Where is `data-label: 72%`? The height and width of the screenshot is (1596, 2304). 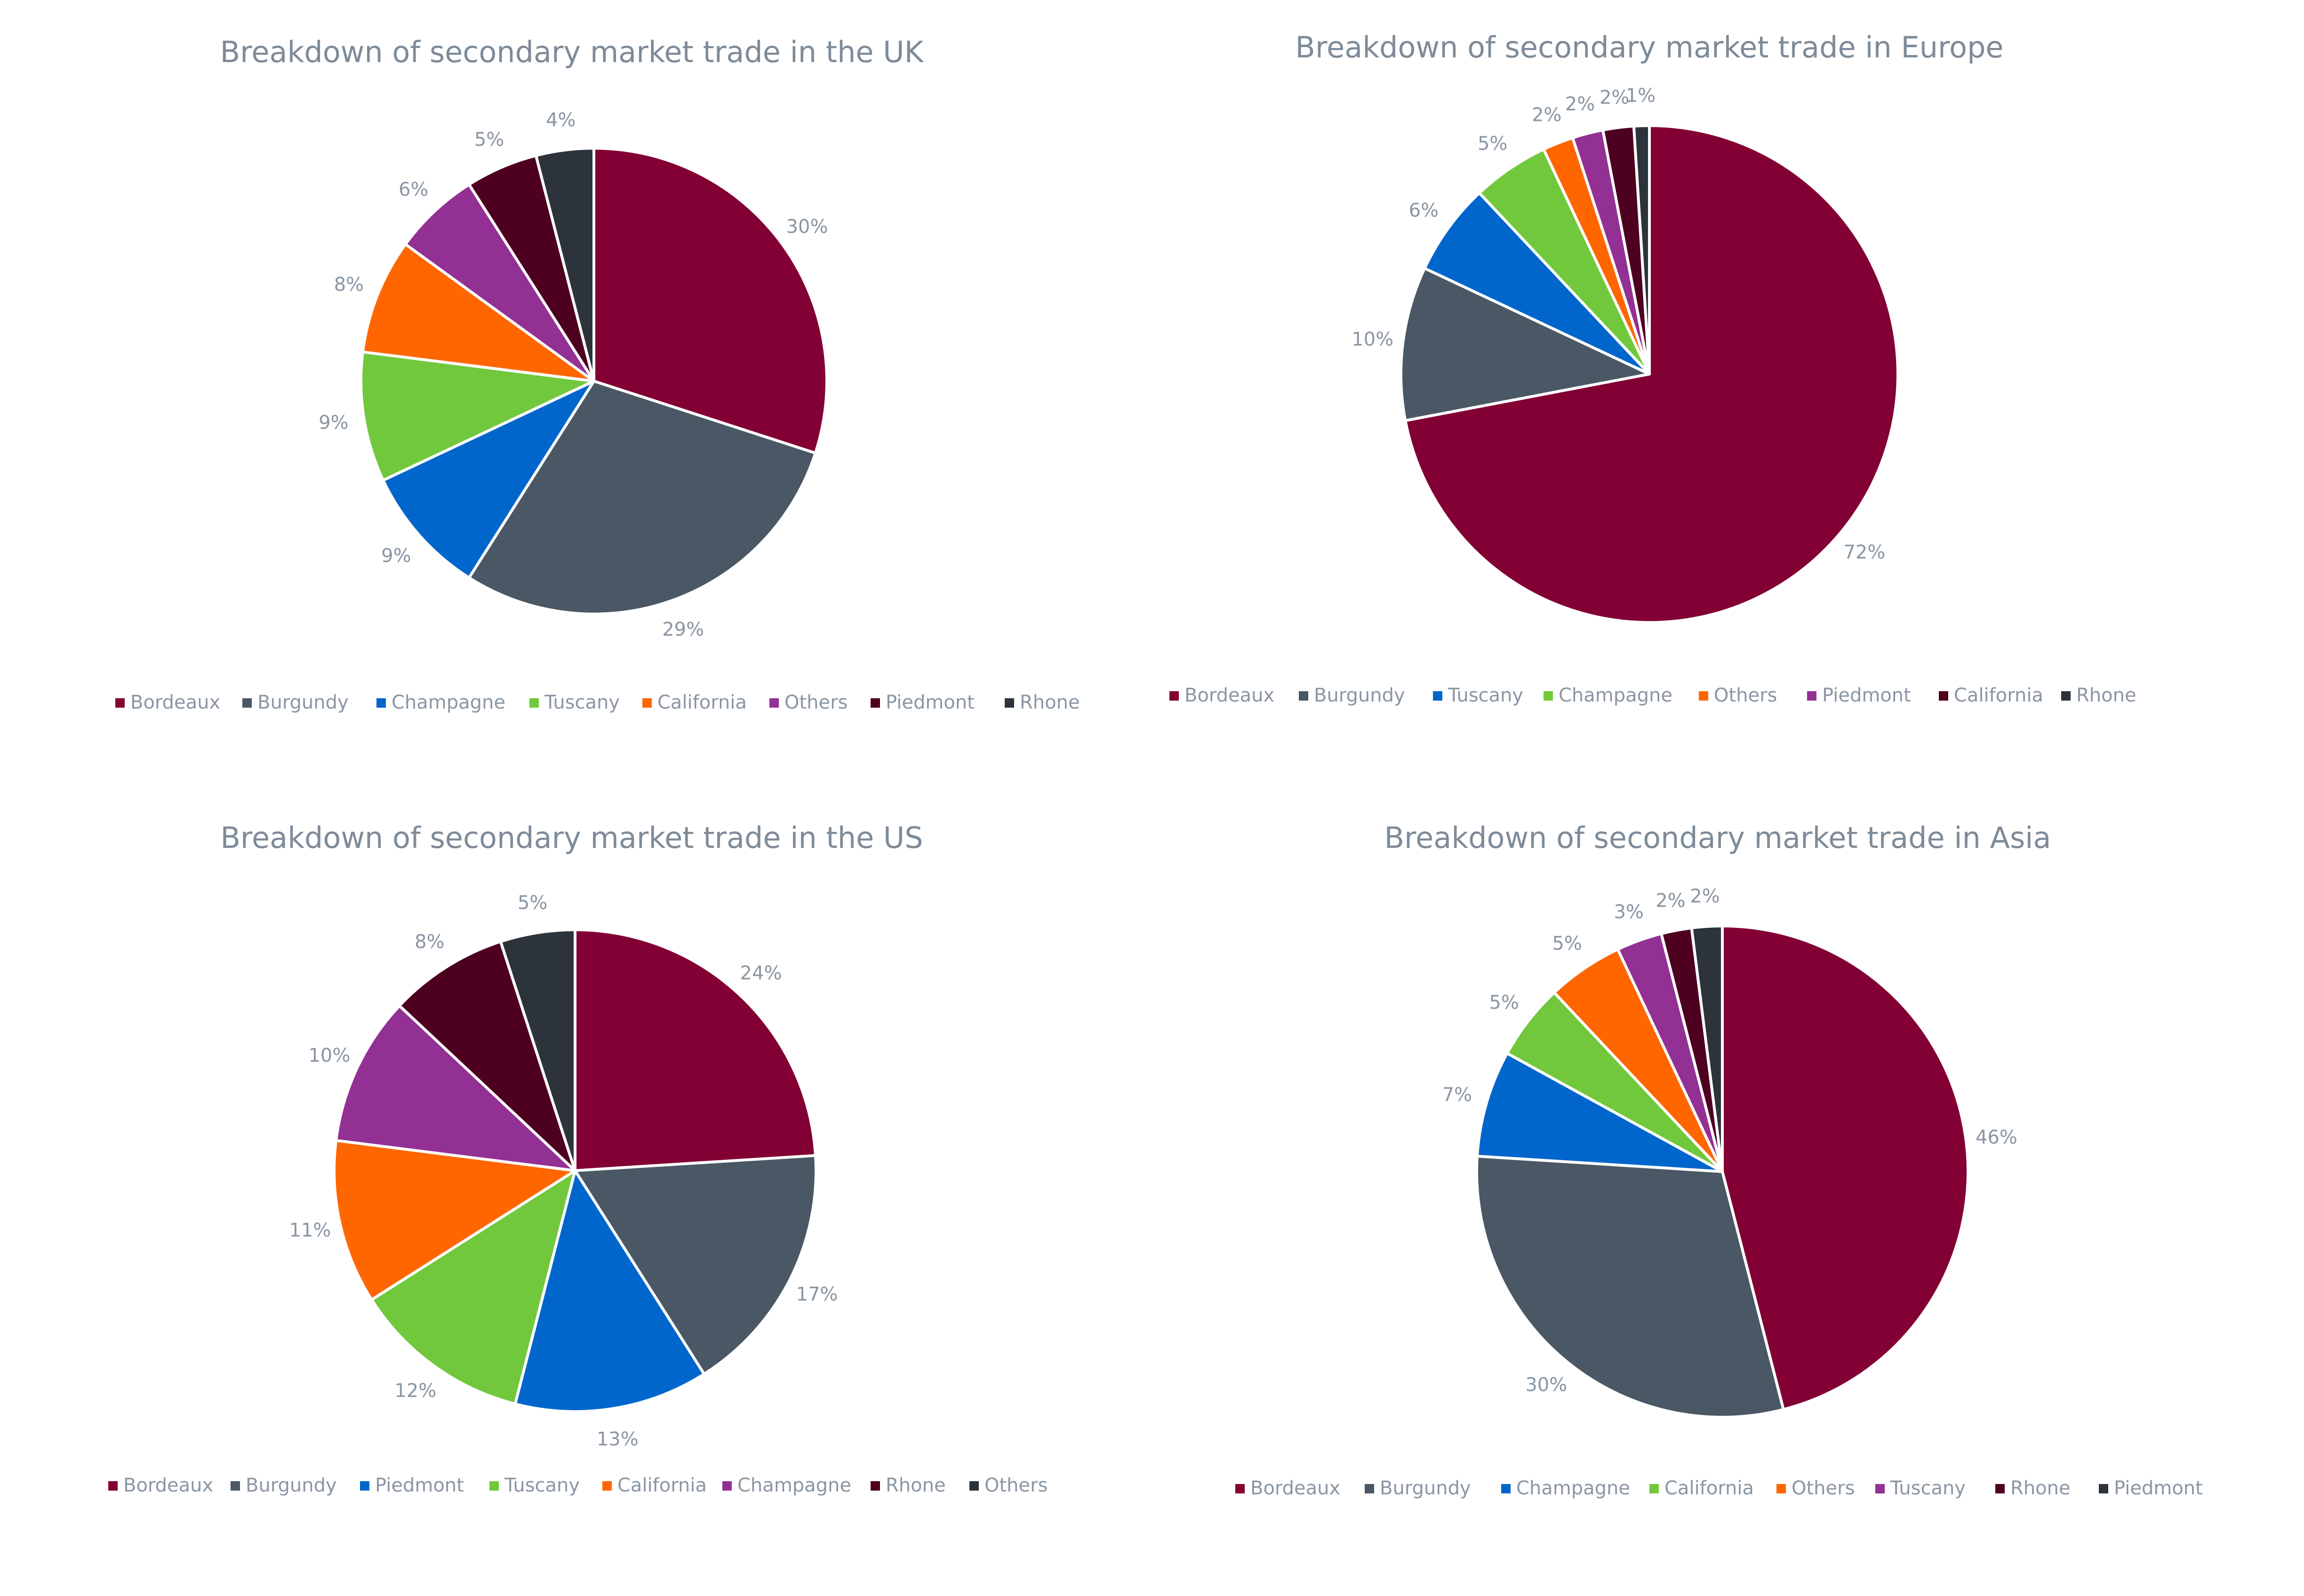
data-label: 72% is located at coordinates (1864, 552).